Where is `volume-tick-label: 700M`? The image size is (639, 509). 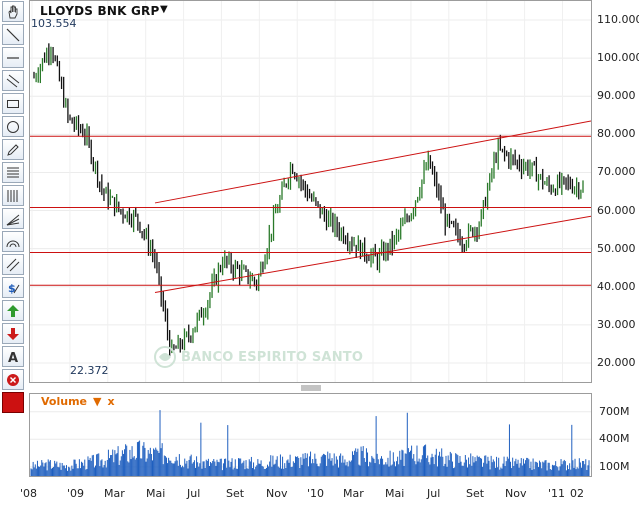
volume-tick-label: 700M is located at coordinates (614, 411).